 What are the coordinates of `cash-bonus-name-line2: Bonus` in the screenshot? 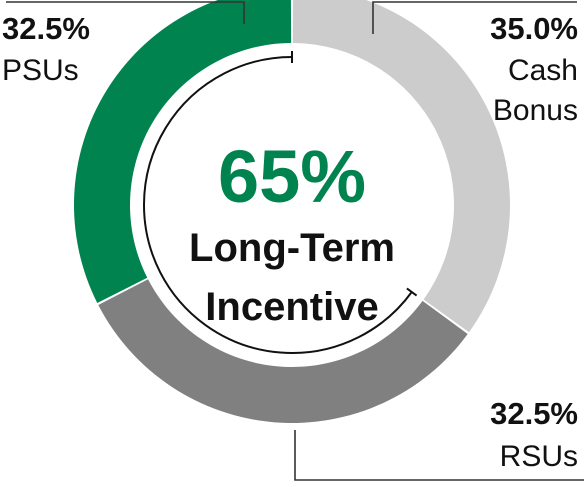 It's located at (535, 110).